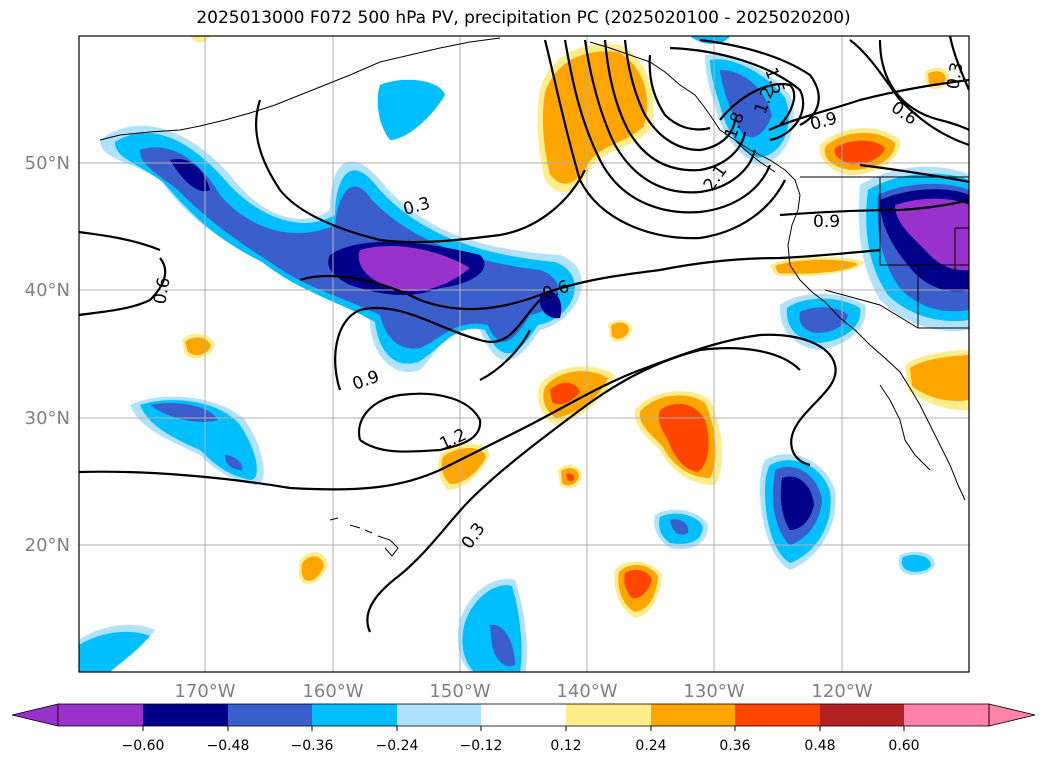 Image resolution: width=1047 pixels, height=765 pixels. I want to click on contour-0.3, so click(458, 412).